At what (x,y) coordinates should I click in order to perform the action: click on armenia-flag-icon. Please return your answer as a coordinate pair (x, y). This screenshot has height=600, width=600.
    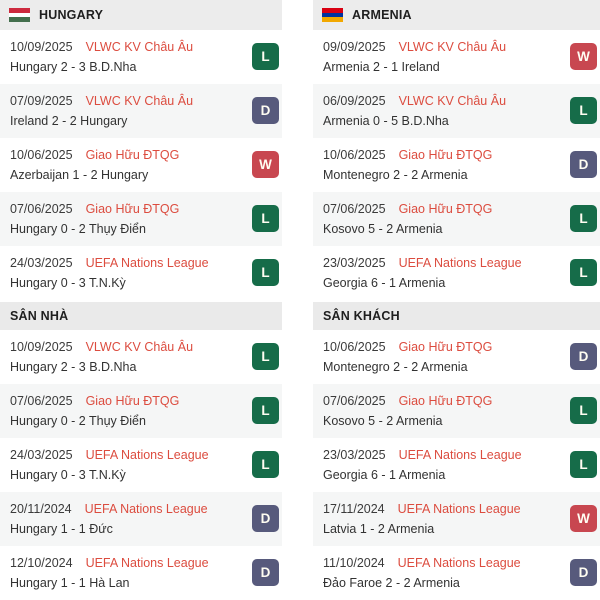
    Looking at the image, I should click on (332, 15).